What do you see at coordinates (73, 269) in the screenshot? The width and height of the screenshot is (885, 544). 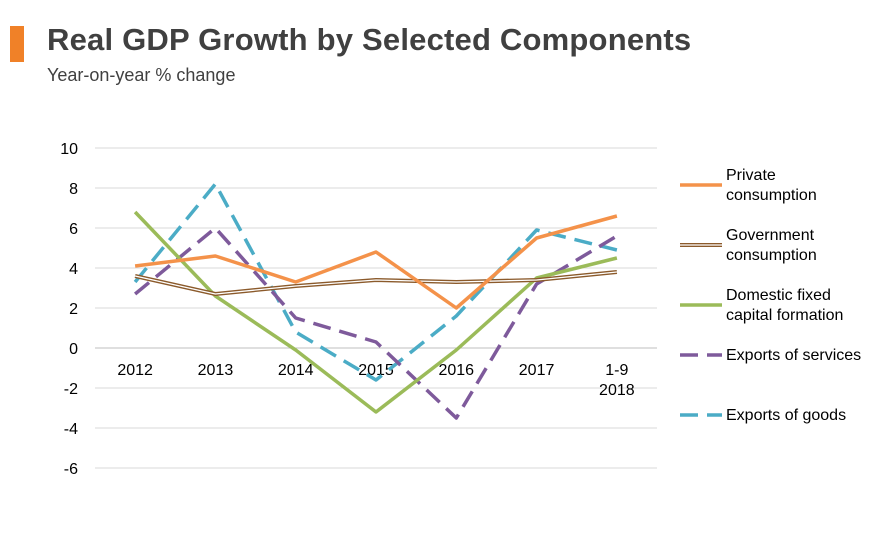 I see `y-tick-label: 4` at bounding box center [73, 269].